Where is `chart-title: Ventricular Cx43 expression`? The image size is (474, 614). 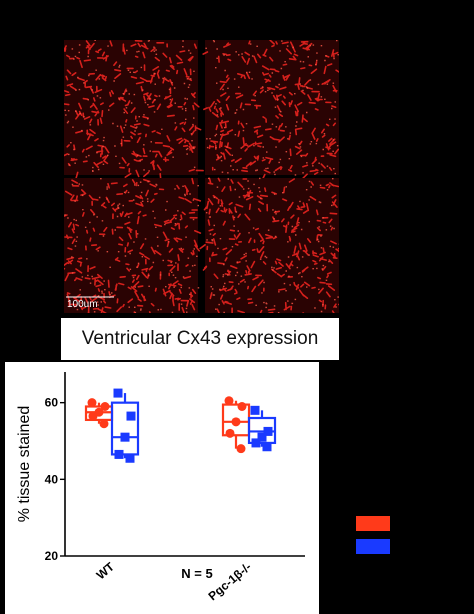 chart-title: Ventricular Cx43 expression is located at coordinates (200, 338).